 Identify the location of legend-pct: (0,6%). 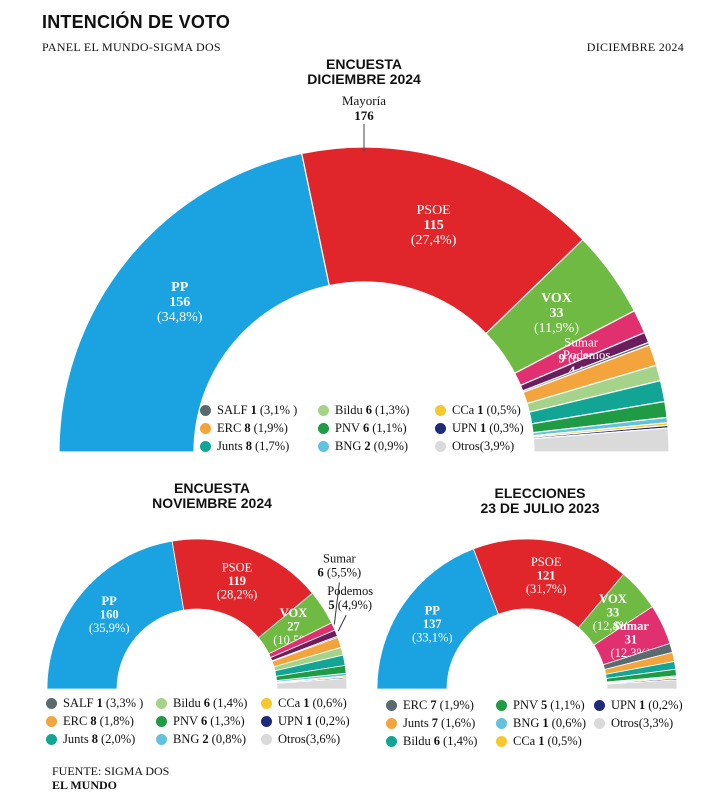
(329, 703).